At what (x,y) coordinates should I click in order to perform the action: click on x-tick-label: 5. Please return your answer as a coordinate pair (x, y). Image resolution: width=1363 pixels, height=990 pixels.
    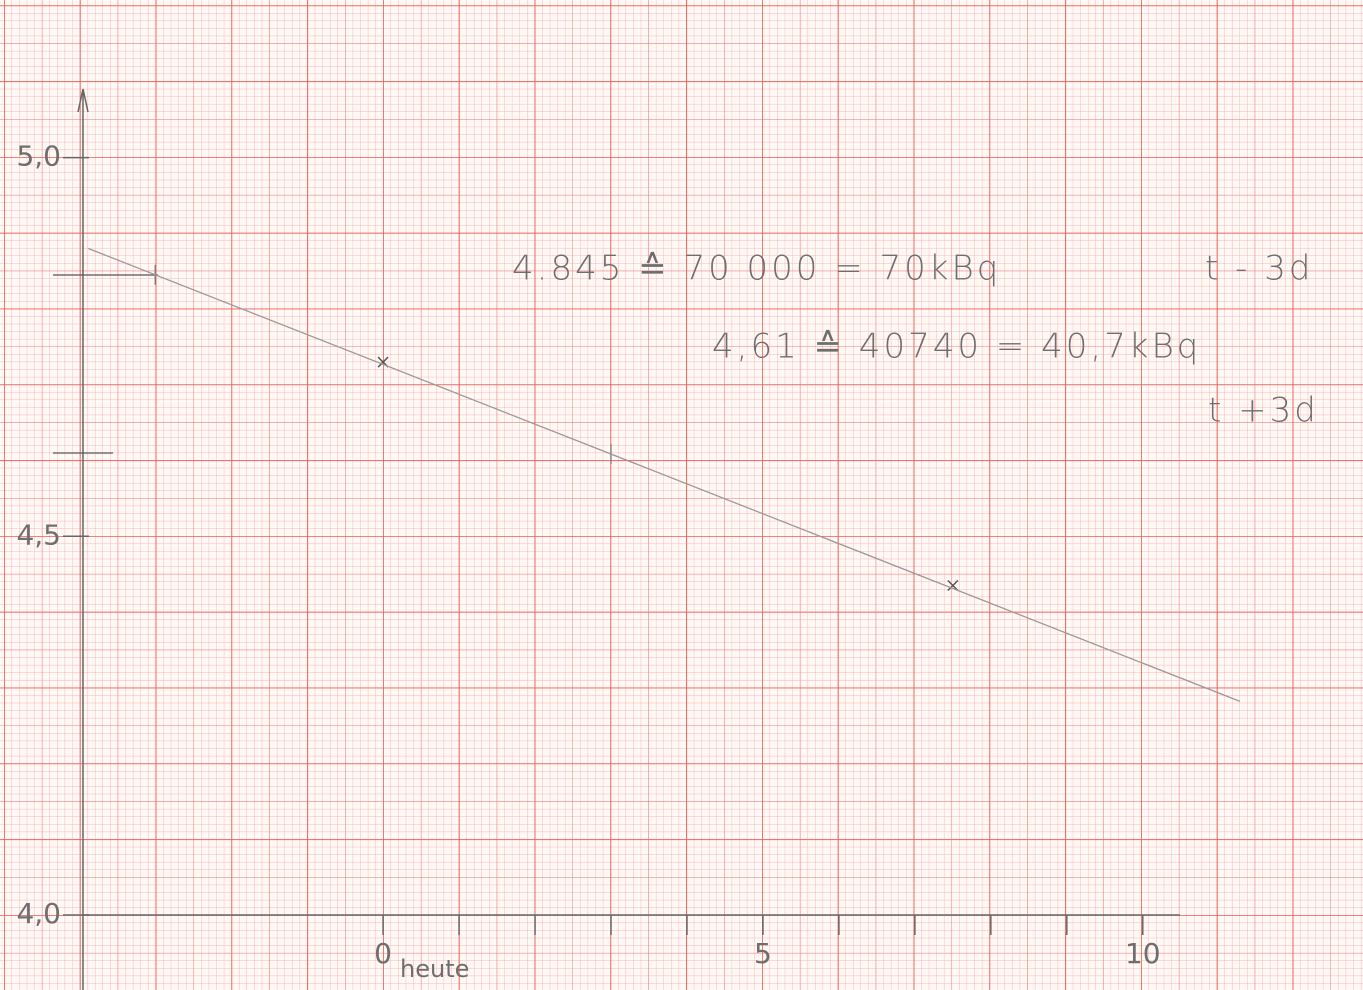
    Looking at the image, I should click on (763, 953).